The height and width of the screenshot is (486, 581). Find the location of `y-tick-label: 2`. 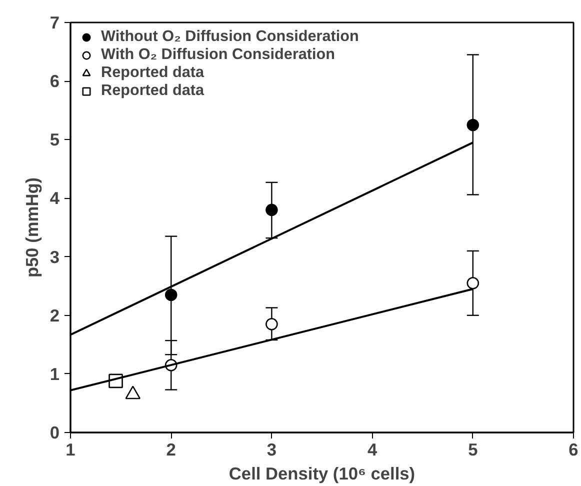

y-tick-label: 2 is located at coordinates (55, 315).